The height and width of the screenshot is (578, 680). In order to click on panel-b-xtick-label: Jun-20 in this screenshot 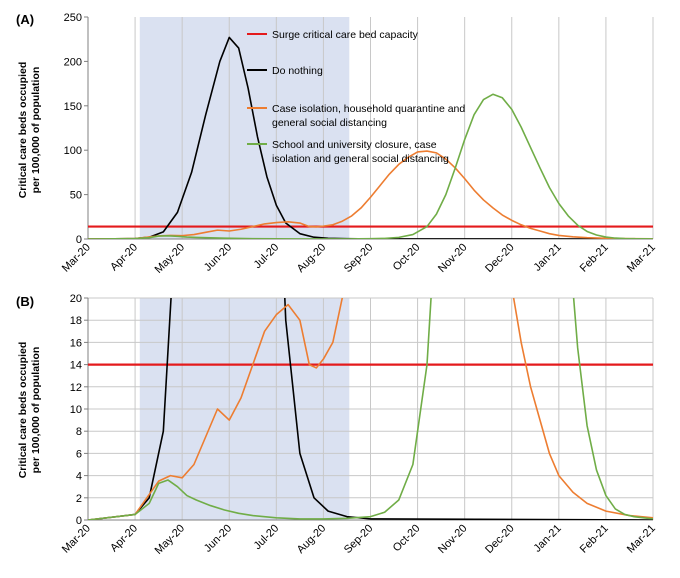, I will do `click(218, 538)`.